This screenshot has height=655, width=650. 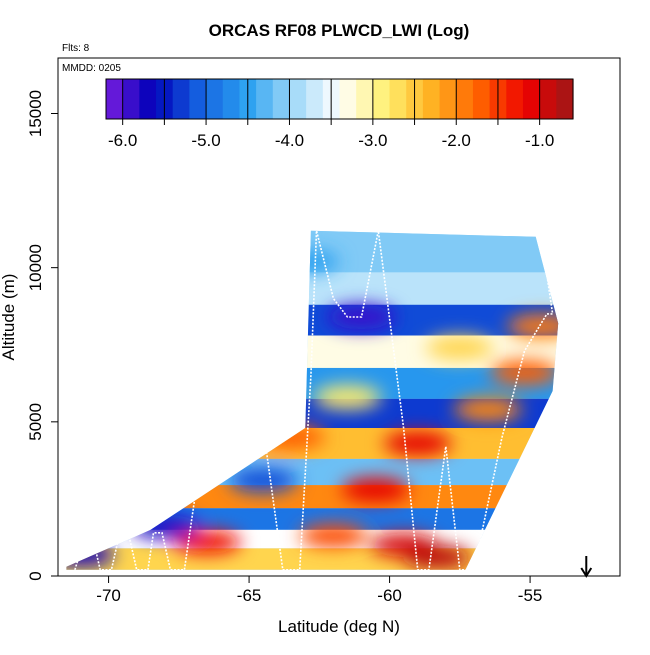 What do you see at coordinates (205, 140) in the screenshot?
I see `colorbar-tick-label: -5.0` at bounding box center [205, 140].